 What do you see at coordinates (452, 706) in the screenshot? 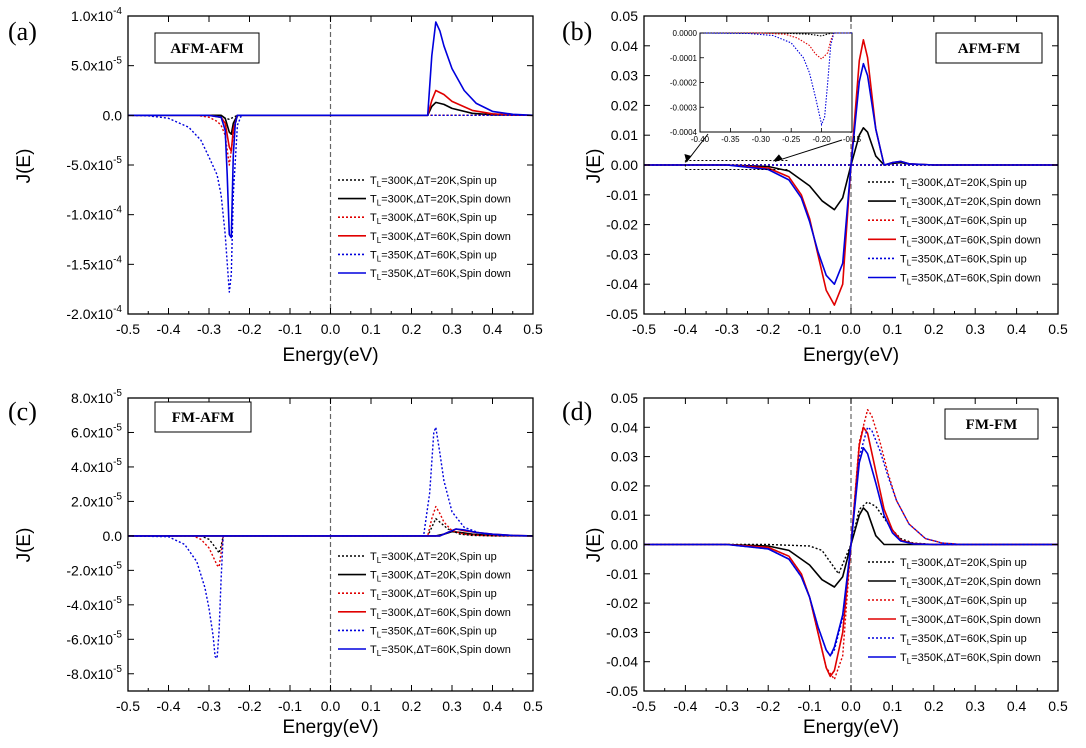
I see `x-tick-label: 0.3` at bounding box center [452, 706].